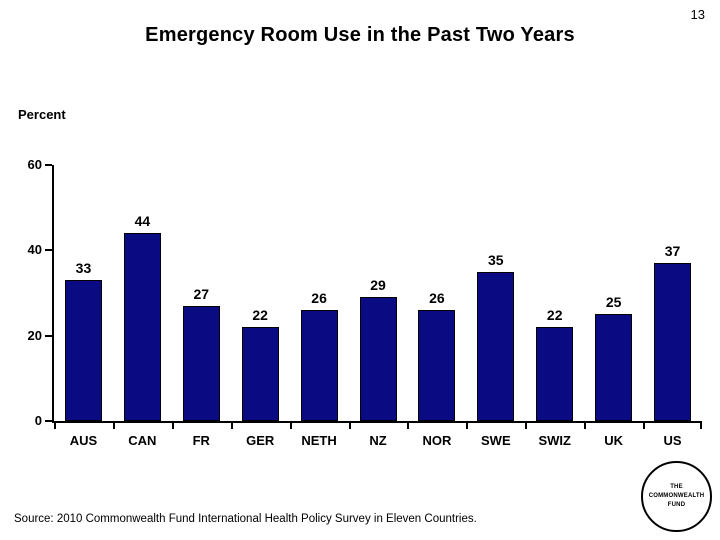 This screenshot has height=540, width=720. Describe the element at coordinates (260, 440) in the screenshot. I see `category-label-ger: GER` at that location.